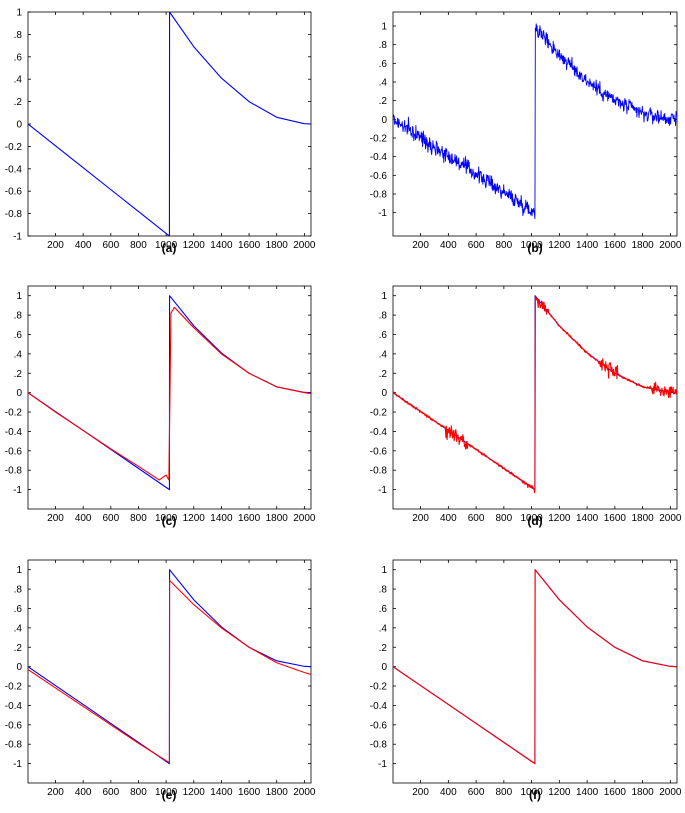 The width and height of the screenshot is (685, 813). I want to click on panel-label: (b), so click(534, 248).